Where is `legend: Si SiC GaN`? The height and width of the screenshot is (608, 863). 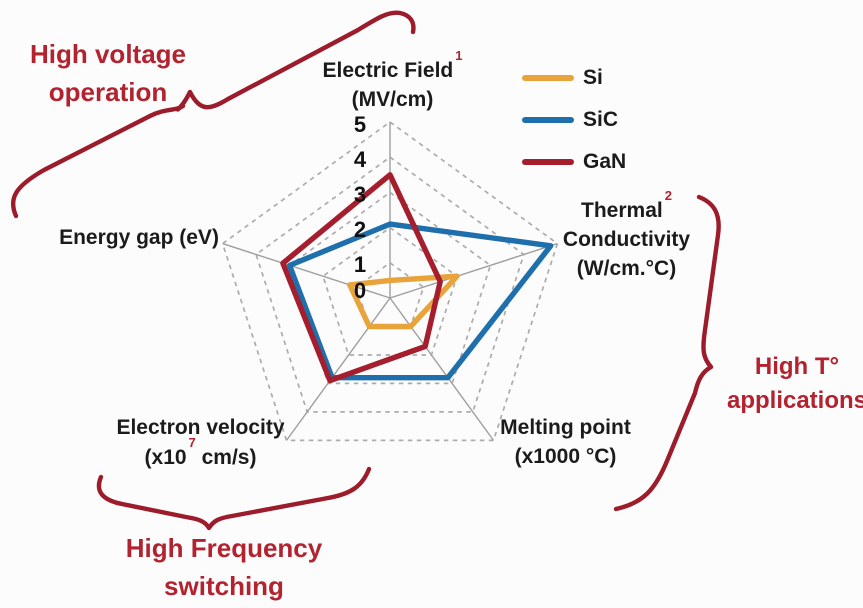
legend: Si SiC GaN is located at coordinates (574, 129).